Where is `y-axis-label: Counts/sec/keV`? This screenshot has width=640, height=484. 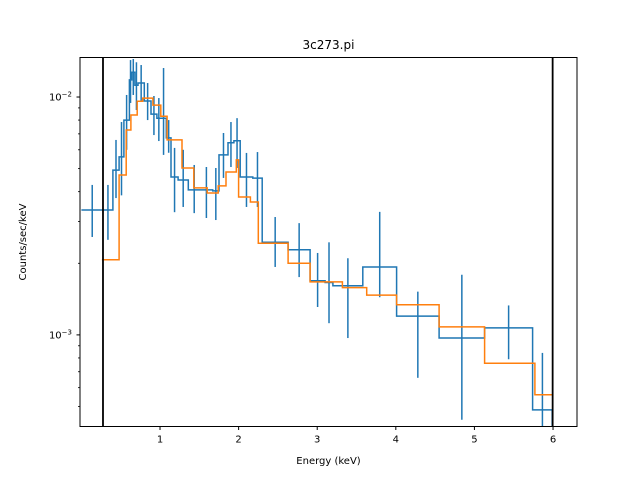
y-axis-label: Counts/sec/keV is located at coordinates (23, 241).